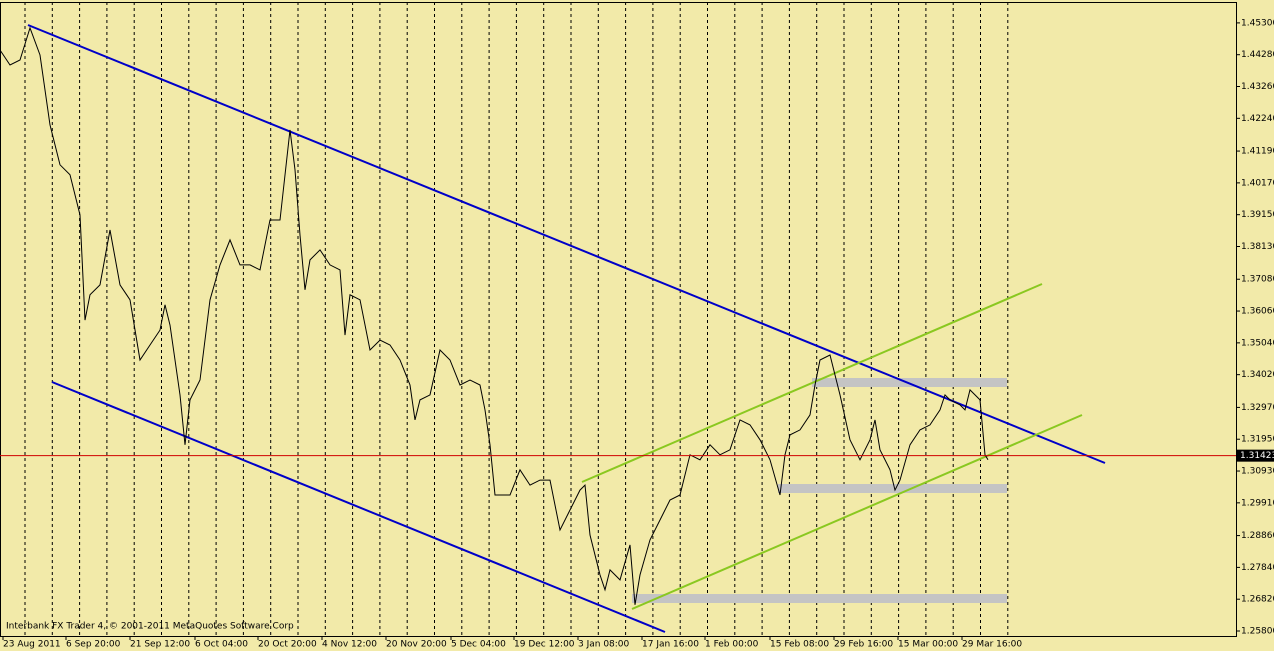 This screenshot has height=651, width=1274. What do you see at coordinates (1257, 408) in the screenshot?
I see `y-tick-label: 1.32970` at bounding box center [1257, 408].